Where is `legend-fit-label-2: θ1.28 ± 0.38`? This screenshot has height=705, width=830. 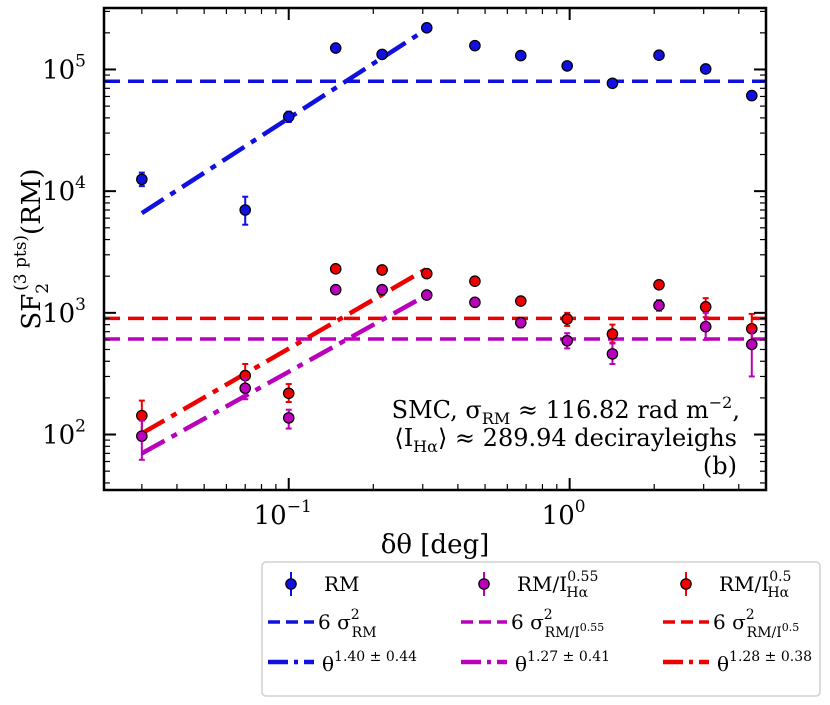 legend-fit-label-2: θ1.28 ± 0.38 is located at coordinates (764, 662).